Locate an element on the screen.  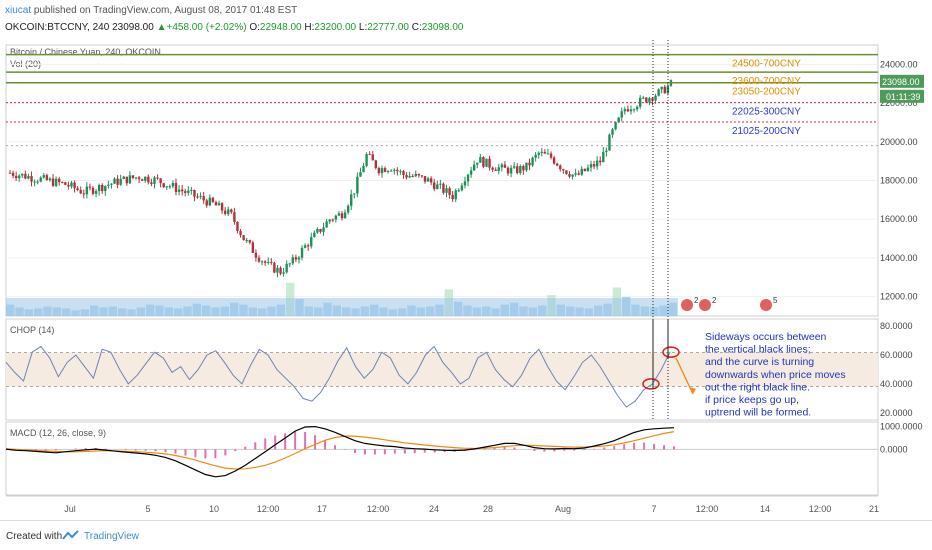
level-label: 23050-200CNY is located at coordinates (766, 92).